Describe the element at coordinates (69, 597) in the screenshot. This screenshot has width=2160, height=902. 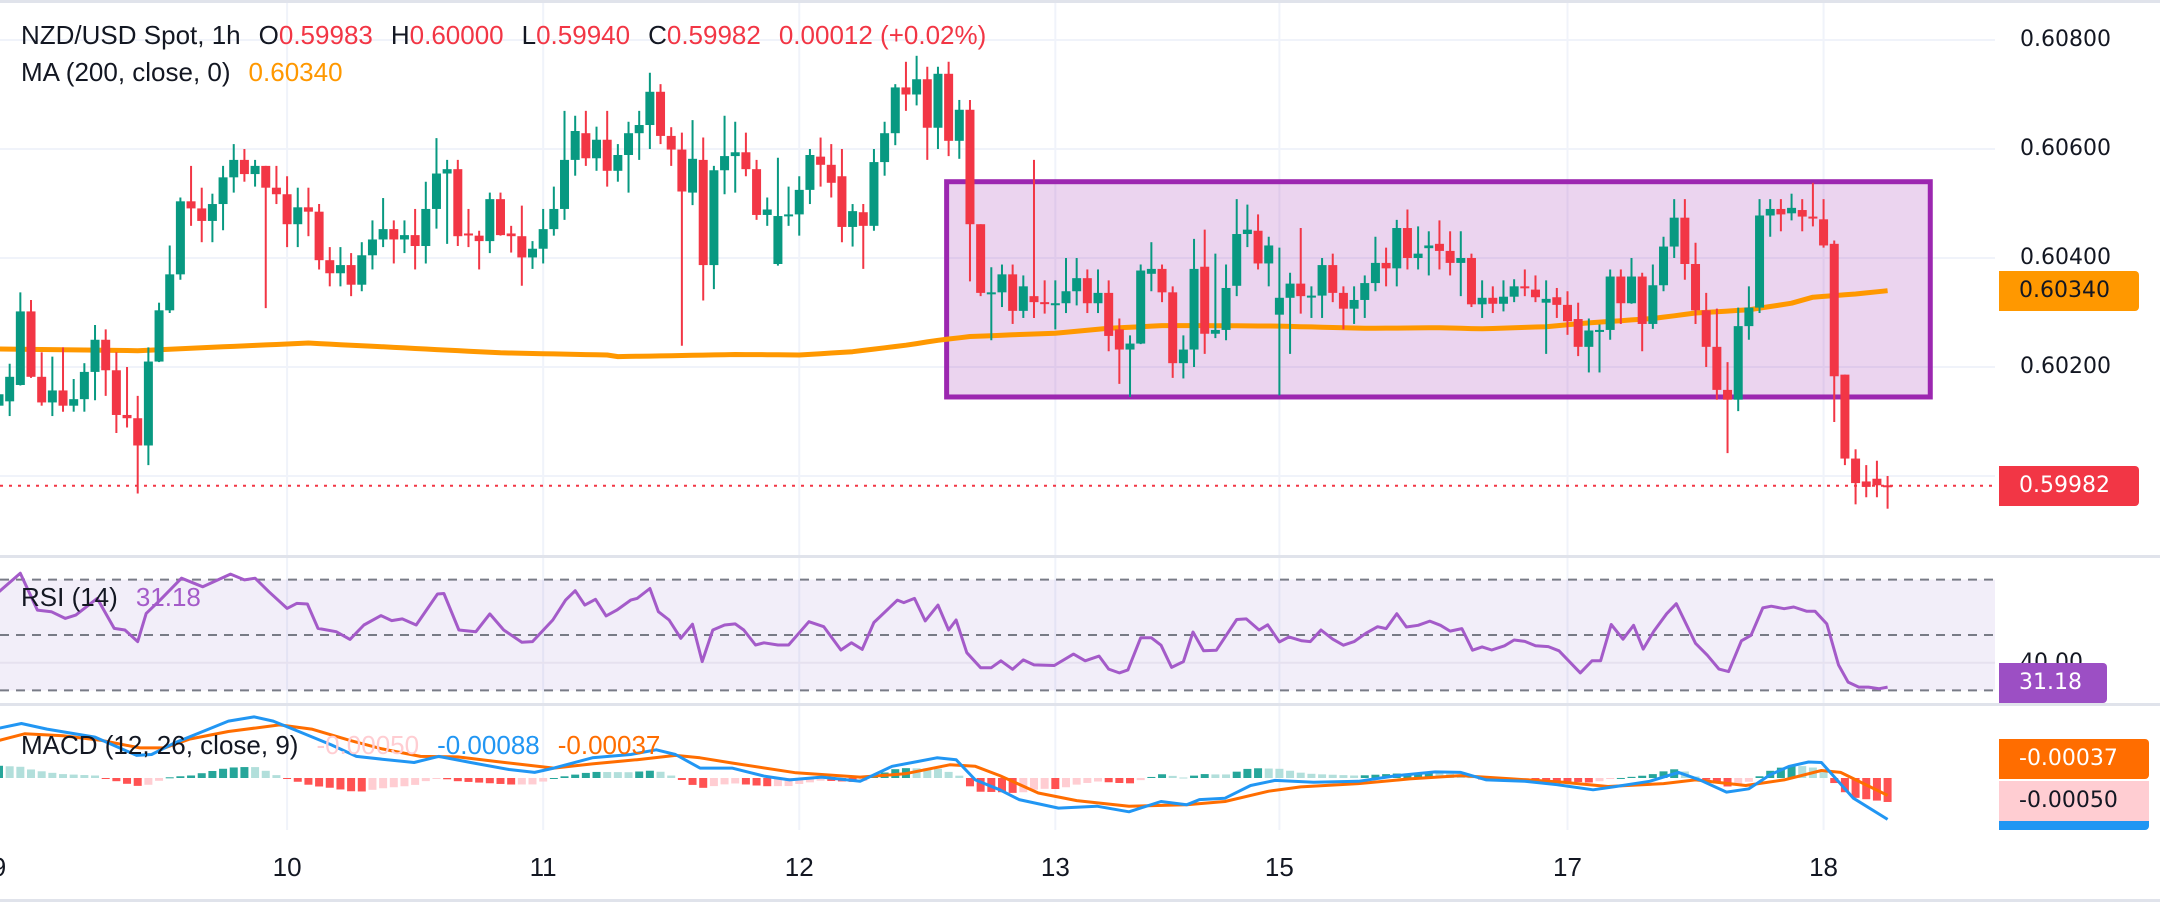
I see `rsi-label: RSI (14)` at that location.